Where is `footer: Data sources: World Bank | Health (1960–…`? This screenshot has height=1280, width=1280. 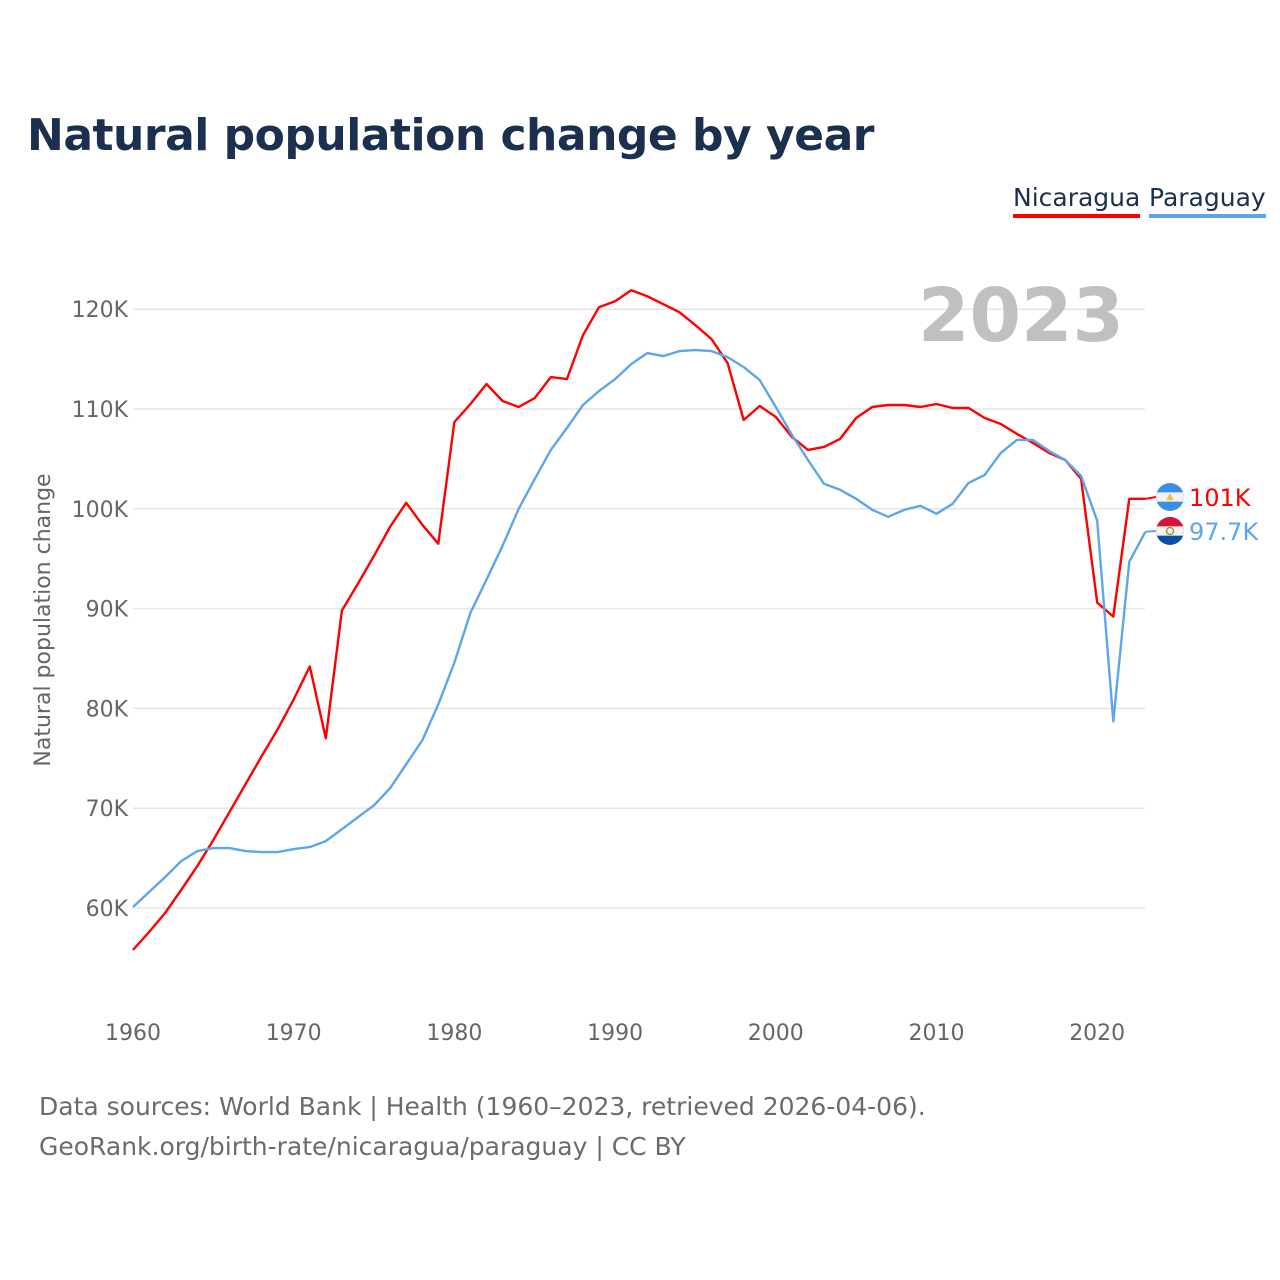 footer: Data sources: World Bank | Health (1960–… is located at coordinates (482, 1127).